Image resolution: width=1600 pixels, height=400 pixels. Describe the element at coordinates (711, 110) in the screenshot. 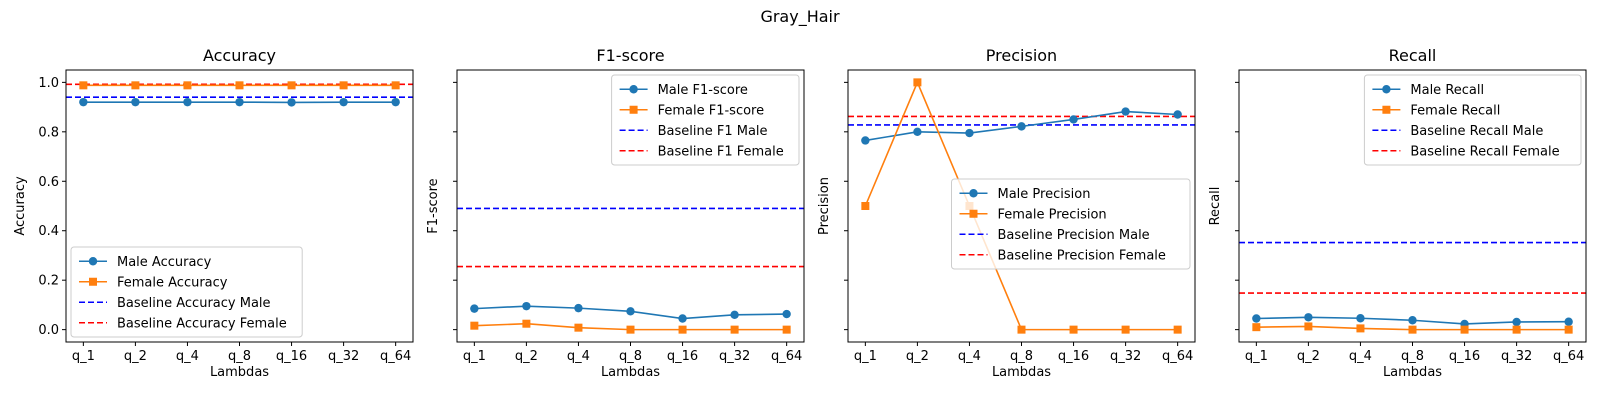

I see `legend-label: Female F1-score` at that location.